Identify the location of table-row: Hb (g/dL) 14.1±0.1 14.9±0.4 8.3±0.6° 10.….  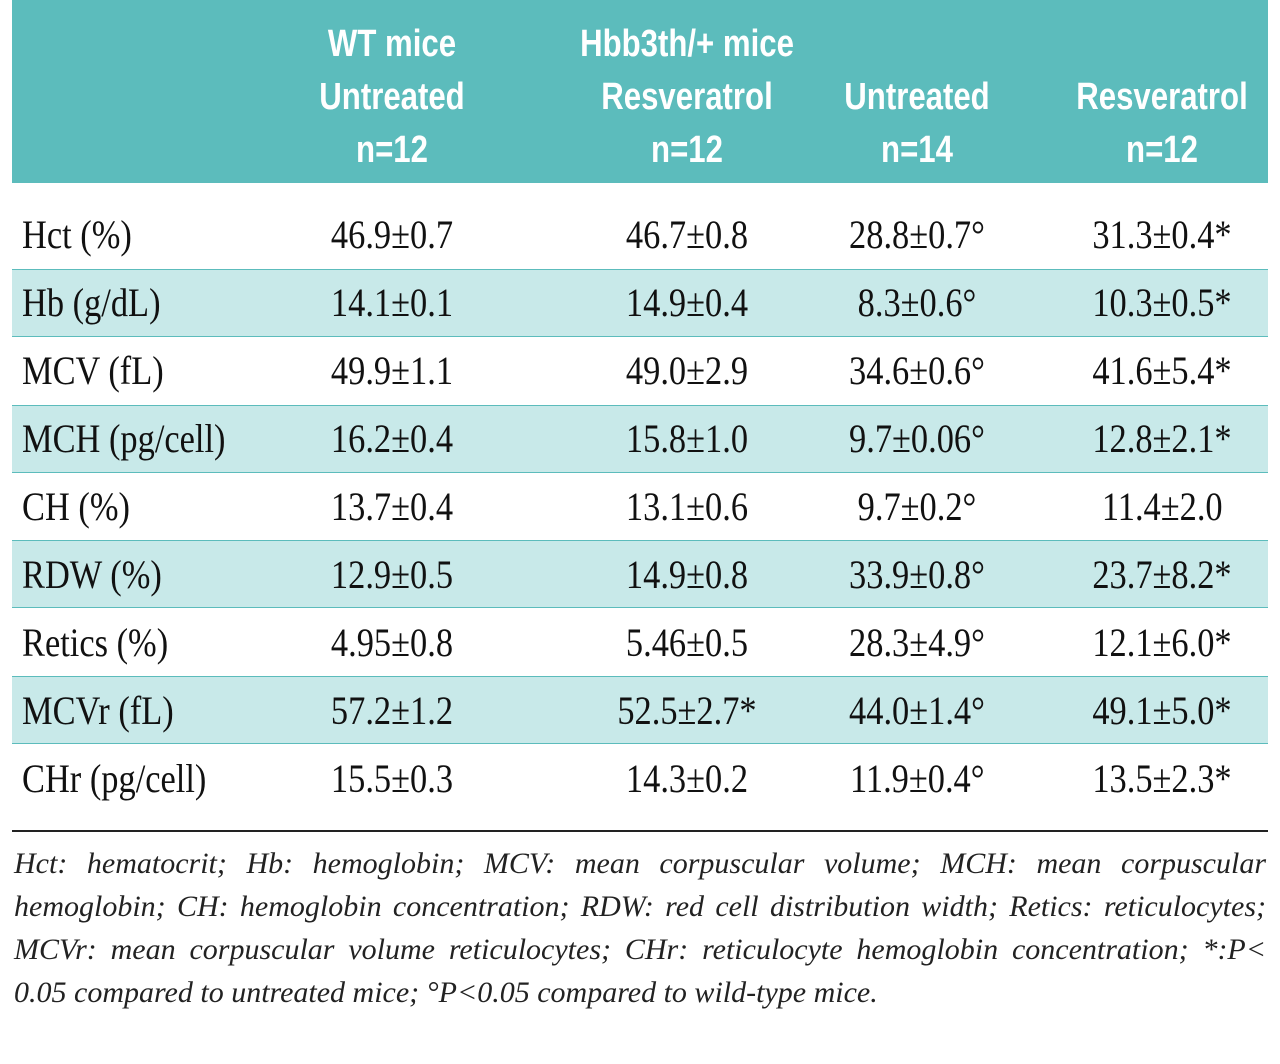
(640, 302).